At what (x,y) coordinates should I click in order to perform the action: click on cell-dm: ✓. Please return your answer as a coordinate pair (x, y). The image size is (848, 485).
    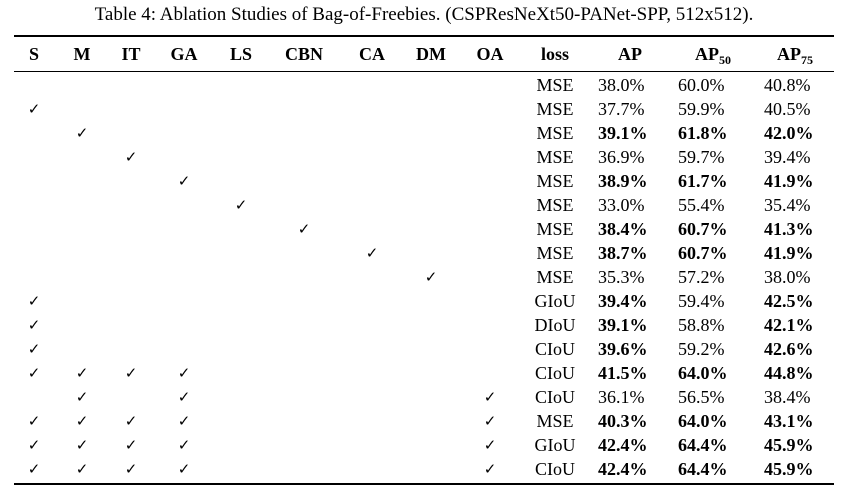
    Looking at the image, I should click on (431, 277).